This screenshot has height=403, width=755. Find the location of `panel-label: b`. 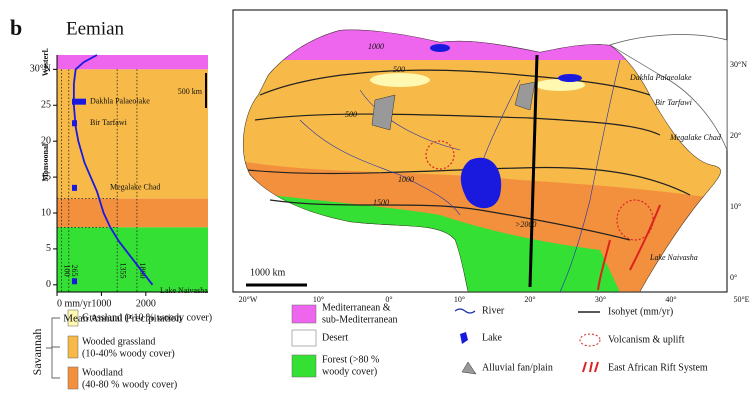

panel-label: b is located at coordinates (16, 27).